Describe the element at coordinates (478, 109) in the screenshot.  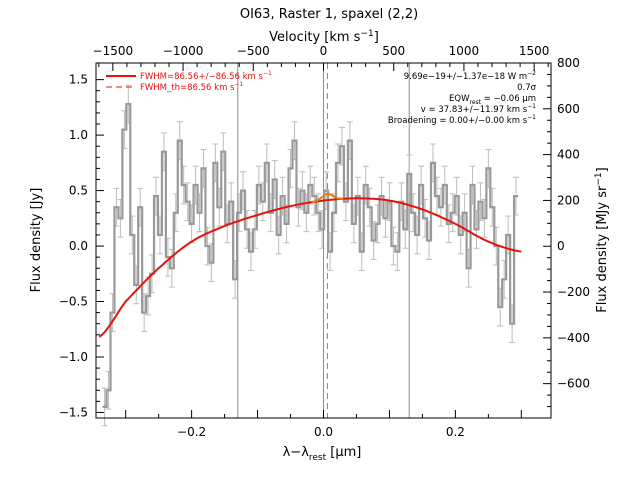
I see `annotation-velocity: v = 37.83+/−11.97 km s−1` at that location.